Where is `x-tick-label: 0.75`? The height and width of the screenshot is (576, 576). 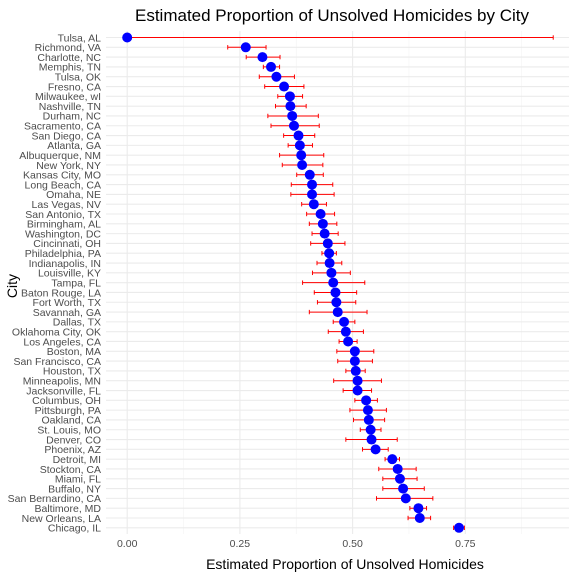 x-tick-label: 0.75 is located at coordinates (465, 544).